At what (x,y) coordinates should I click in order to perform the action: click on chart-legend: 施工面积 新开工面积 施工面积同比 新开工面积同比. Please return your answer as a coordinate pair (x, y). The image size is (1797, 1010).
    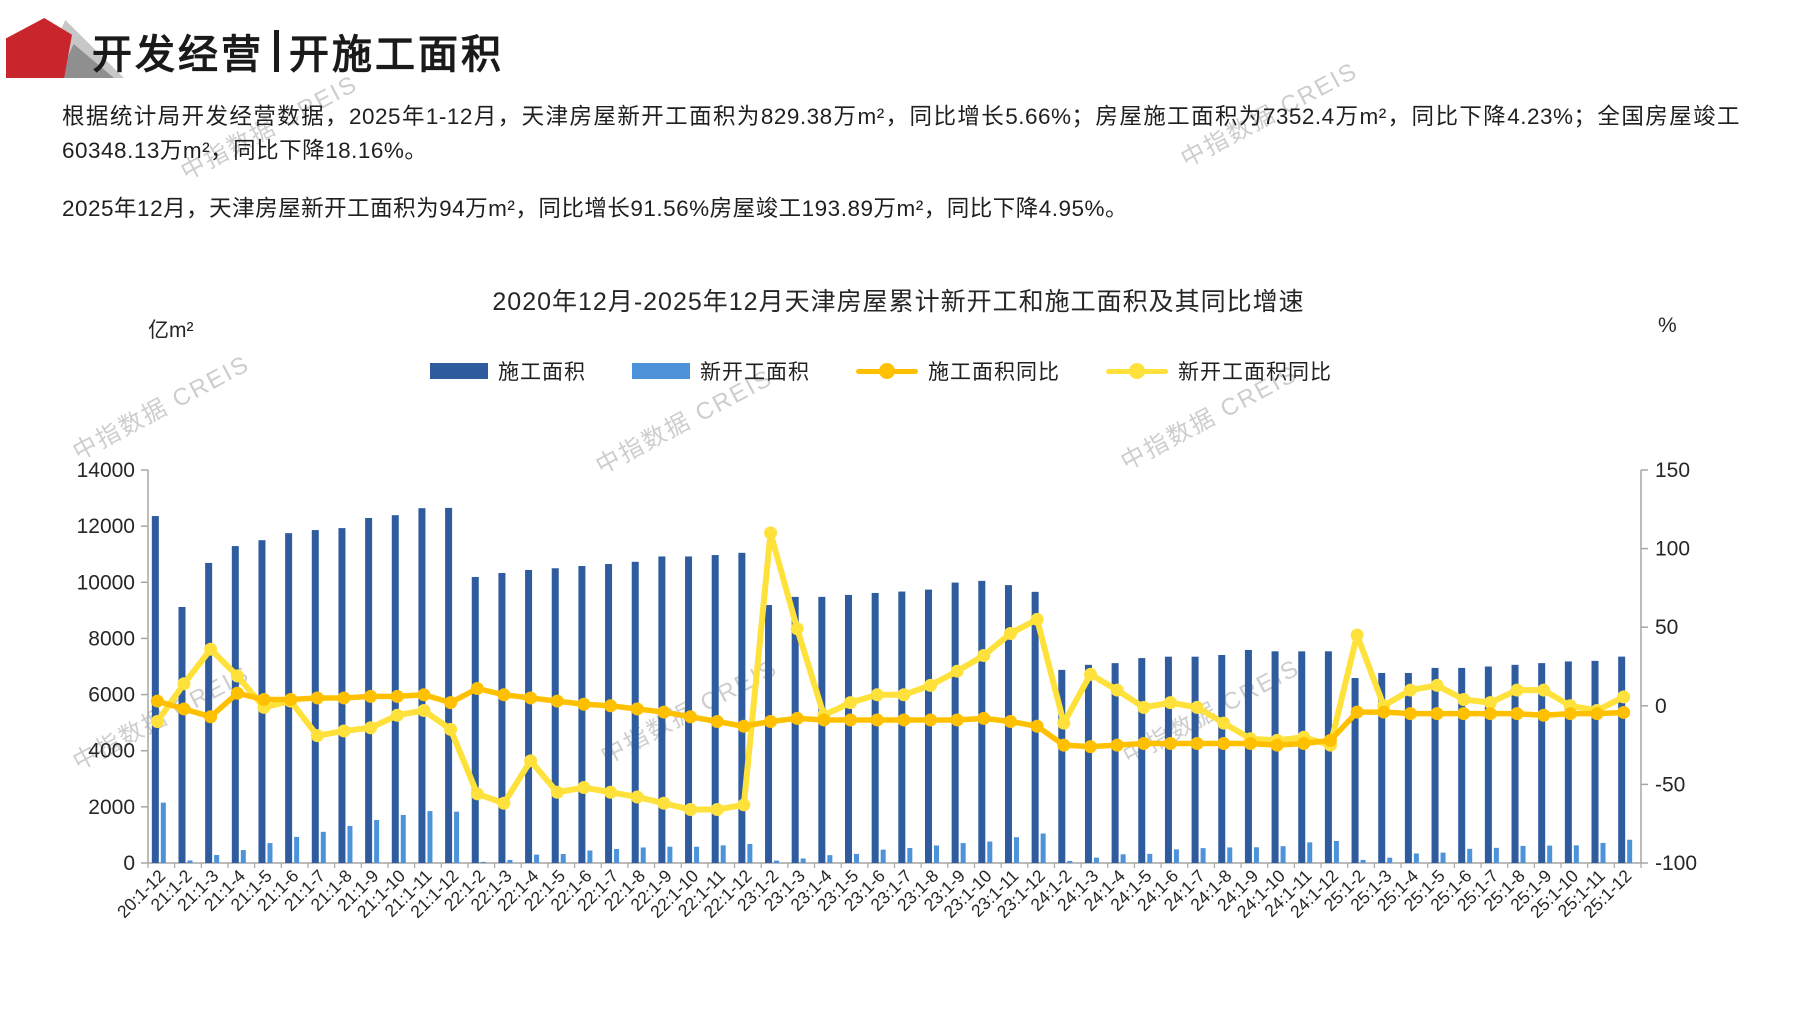
    Looking at the image, I should click on (881, 371).